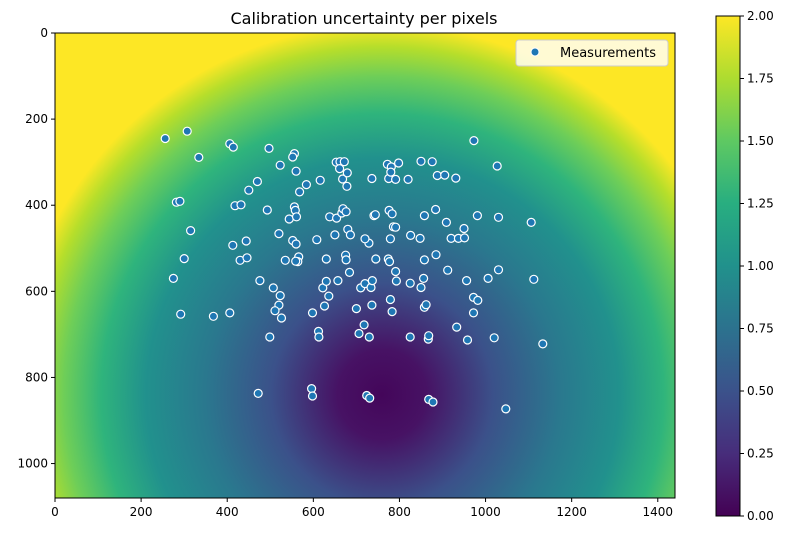 This screenshot has height=534, width=789. Describe the element at coordinates (760, 266) in the screenshot. I see `colorbar-tick-label: 1.00` at that location.